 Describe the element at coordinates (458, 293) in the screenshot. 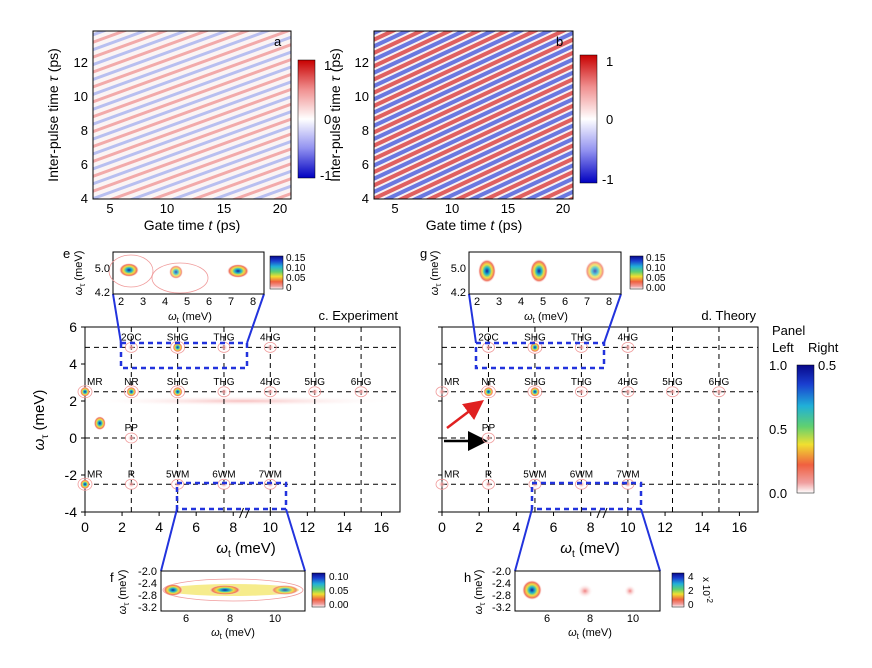

I see `y-tick-label: 4.2` at that location.